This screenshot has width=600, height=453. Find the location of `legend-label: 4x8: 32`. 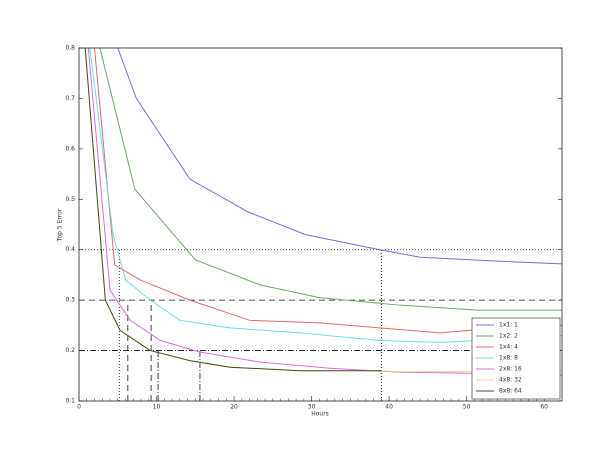

legend-label: 4x8: 32 is located at coordinates (510, 380).